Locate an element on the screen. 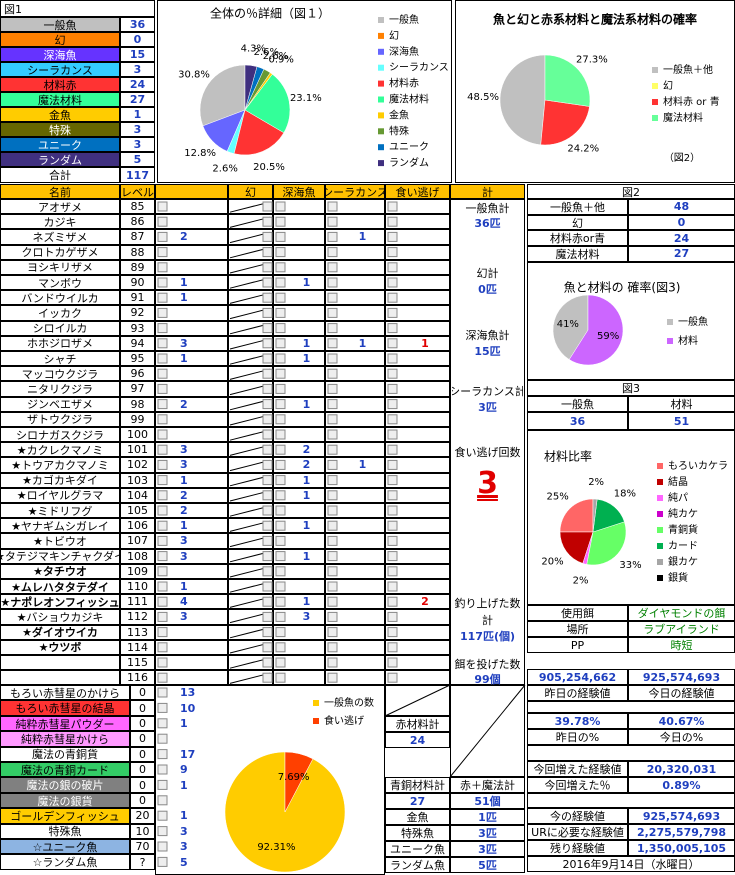  fish-name: ★ミドリフグ is located at coordinates (60, 511).